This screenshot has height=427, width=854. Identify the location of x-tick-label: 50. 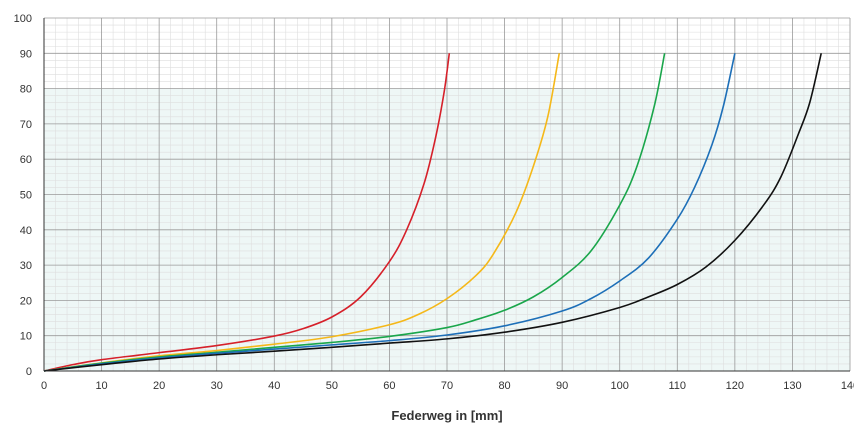
(332, 386).